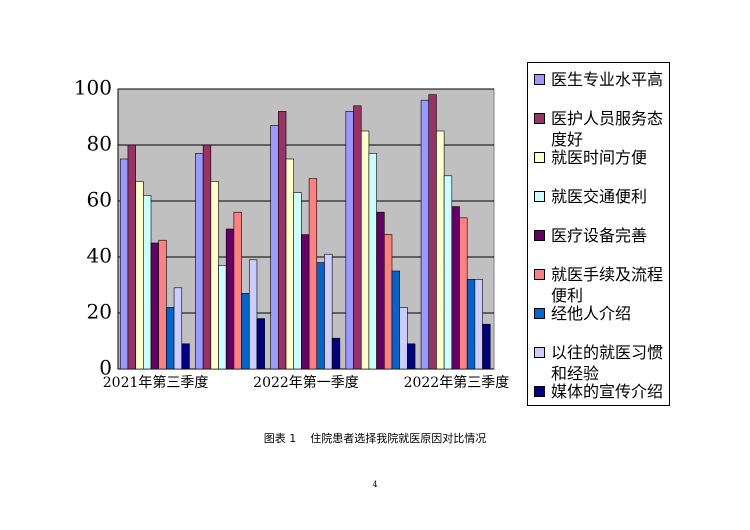  Describe the element at coordinates (591, 313) in the screenshot. I see `legend-label: 经他人介绍` at that location.